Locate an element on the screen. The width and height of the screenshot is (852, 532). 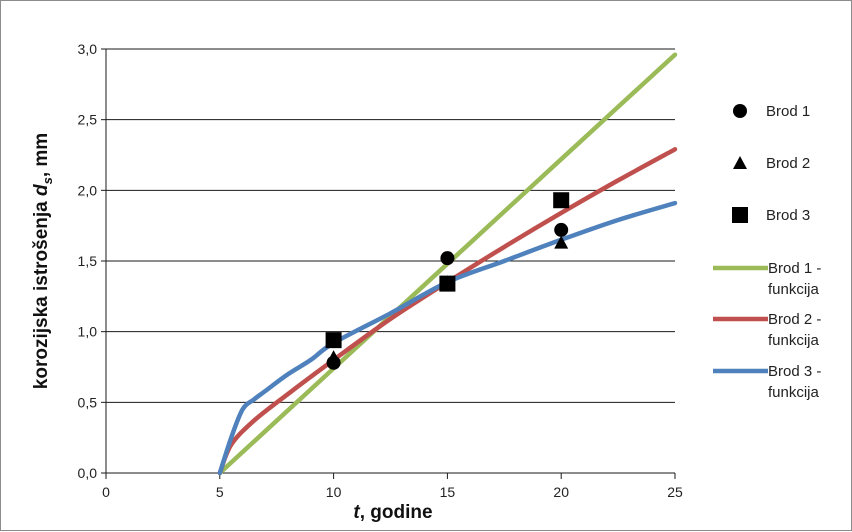
x-tick-label: 25 is located at coordinates (675, 492).